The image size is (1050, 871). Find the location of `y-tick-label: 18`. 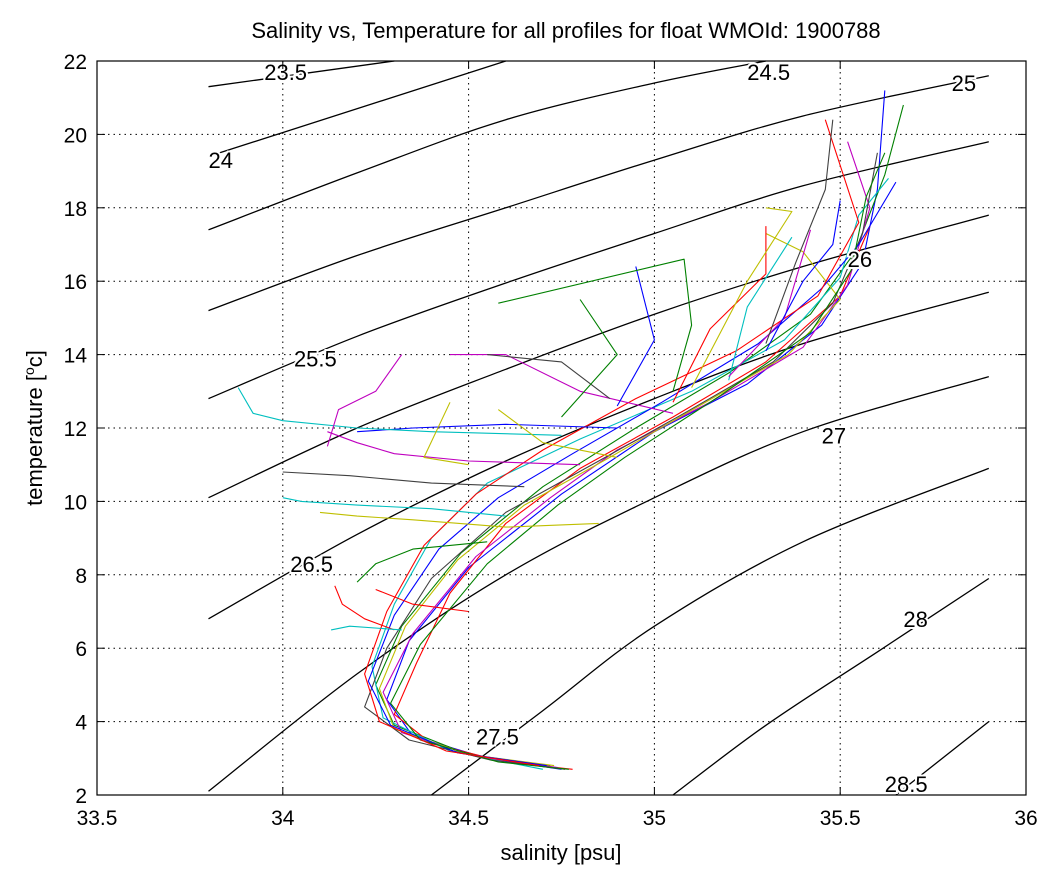

y-tick-label: 18 is located at coordinates (75, 209).